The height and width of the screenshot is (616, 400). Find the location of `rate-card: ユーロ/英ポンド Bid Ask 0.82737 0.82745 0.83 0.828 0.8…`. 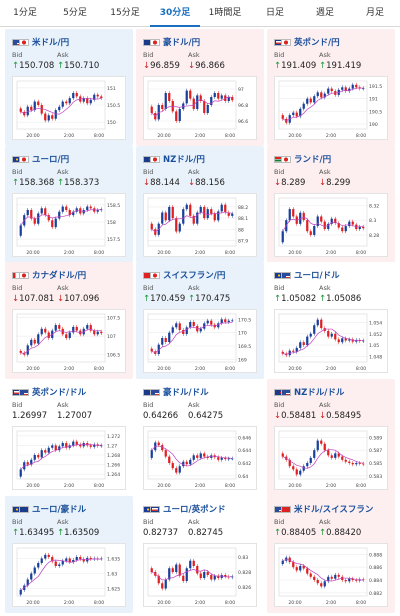

rate-card: ユーロ/英ポンド Bid Ask 0.82737 0.82745 0.83 0.828 0.8… is located at coordinates (200, 554).